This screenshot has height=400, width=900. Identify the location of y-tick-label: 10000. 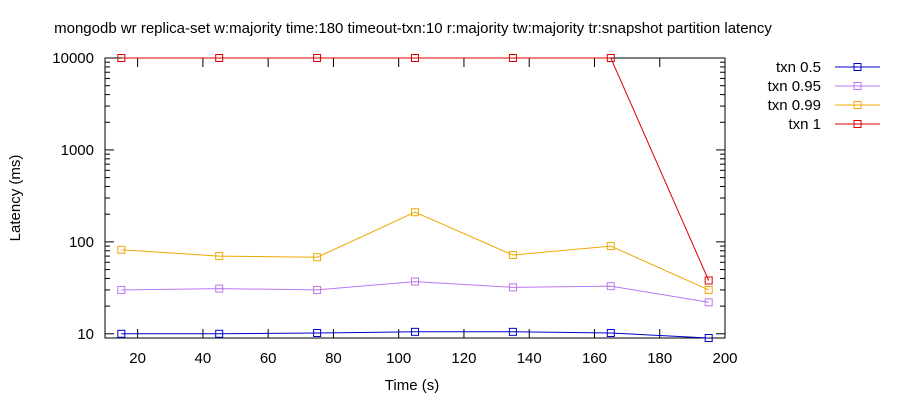
(73, 58).